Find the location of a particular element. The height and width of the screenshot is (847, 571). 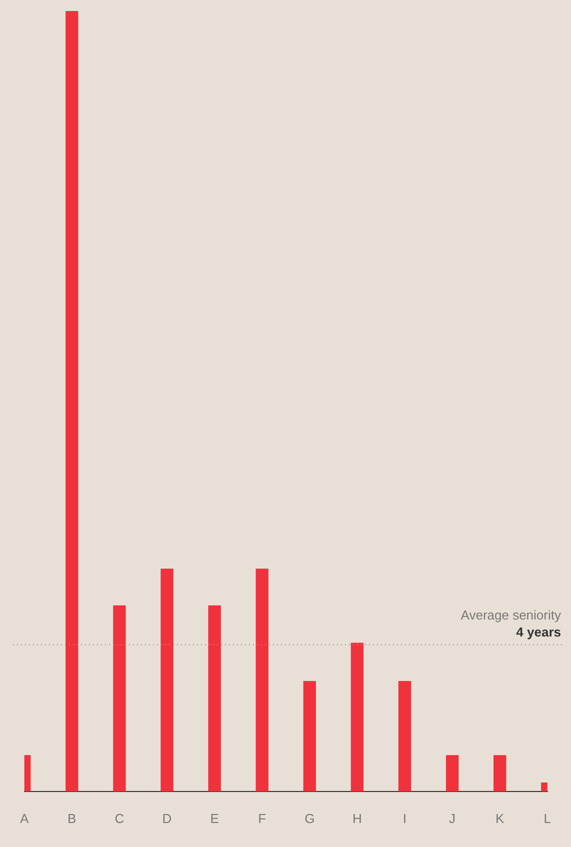

x-tick-label: J is located at coordinates (452, 818).